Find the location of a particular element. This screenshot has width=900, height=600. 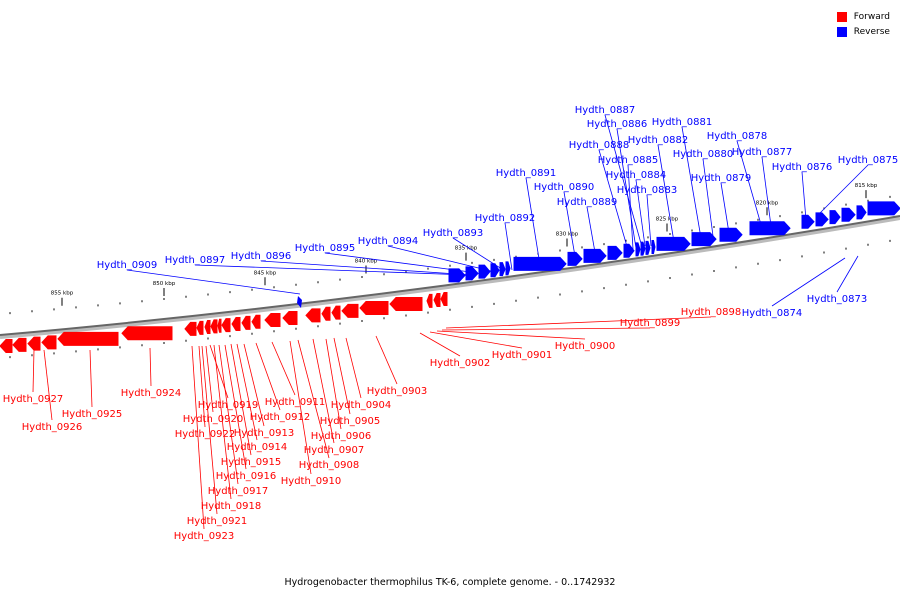

tick-label: 850 kbp is located at coordinates (164, 284).